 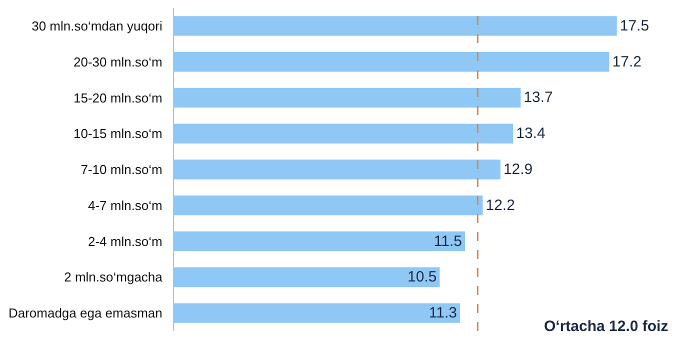 What do you see at coordinates (125, 205) in the screenshot?
I see `y-tick-label: 4-7 mln.so‘m` at bounding box center [125, 205].